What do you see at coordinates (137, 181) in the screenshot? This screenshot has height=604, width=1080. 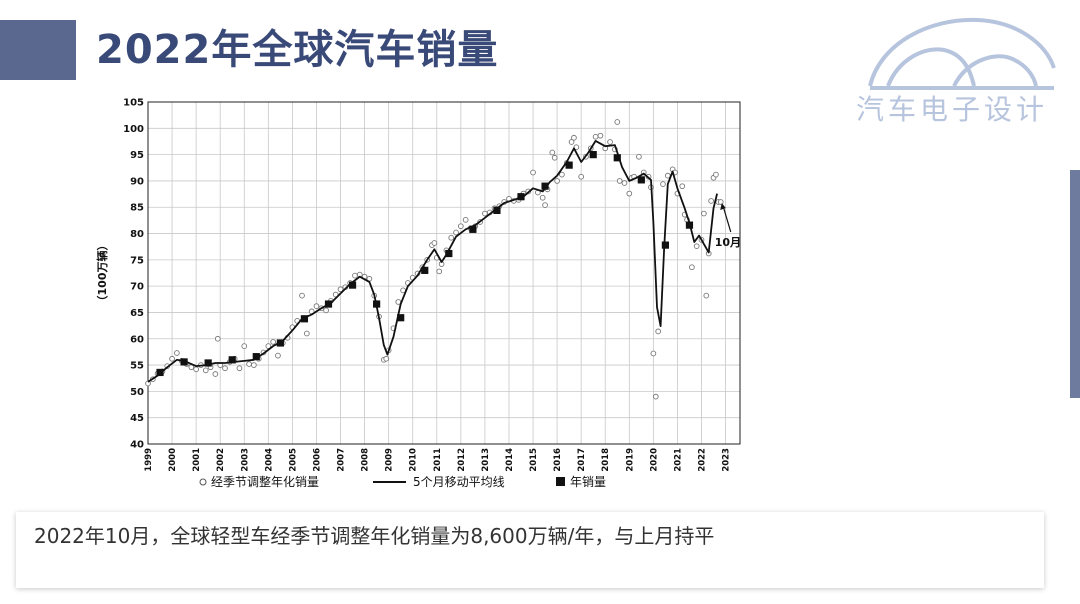 I see `y-tick-label: 90` at bounding box center [137, 181].